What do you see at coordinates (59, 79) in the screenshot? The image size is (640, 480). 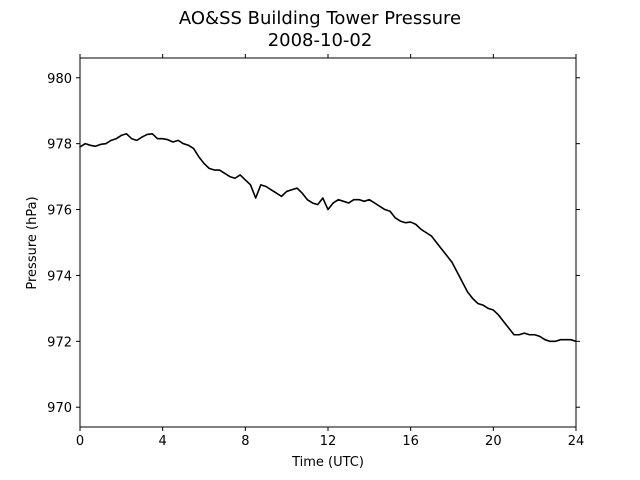 I see `y-tick-label: 980` at bounding box center [59, 79].